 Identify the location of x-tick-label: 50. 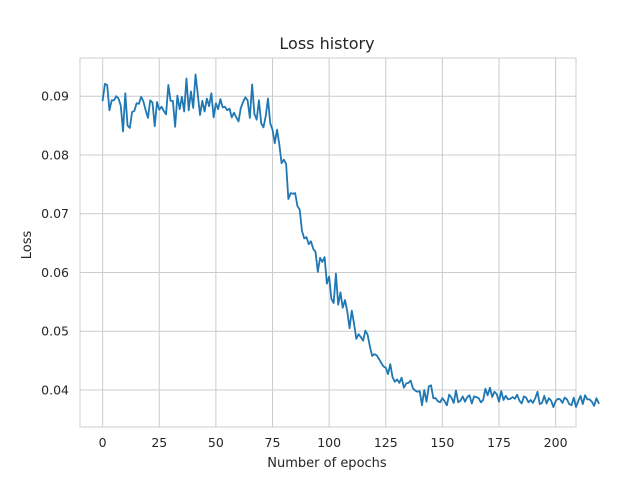
(216, 442).